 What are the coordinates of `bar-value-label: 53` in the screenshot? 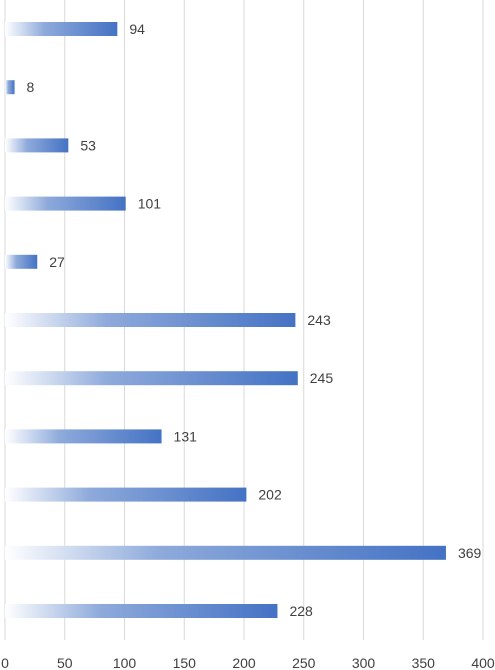 It's located at (88, 145).